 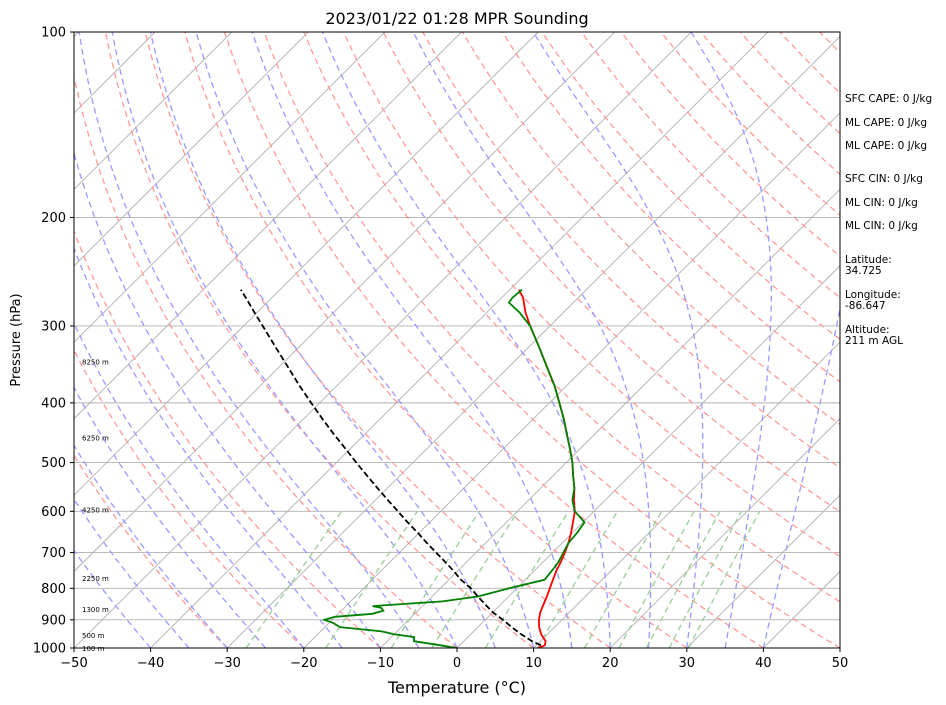 I want to click on height-label: 1300 m, so click(x=95, y=610).